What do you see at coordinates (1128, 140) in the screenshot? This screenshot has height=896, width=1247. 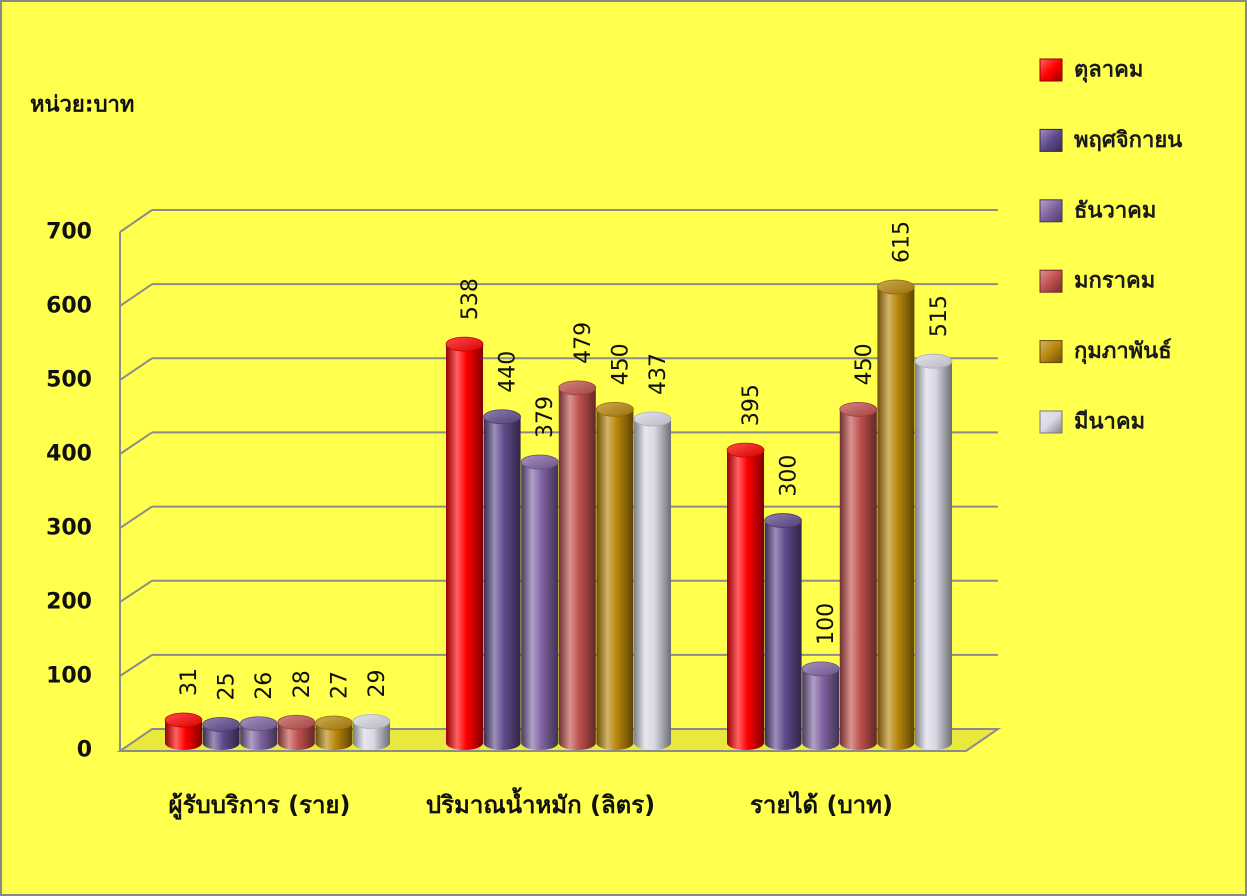 I see `legend-label: พฤศจิกายน` at bounding box center [1128, 140].